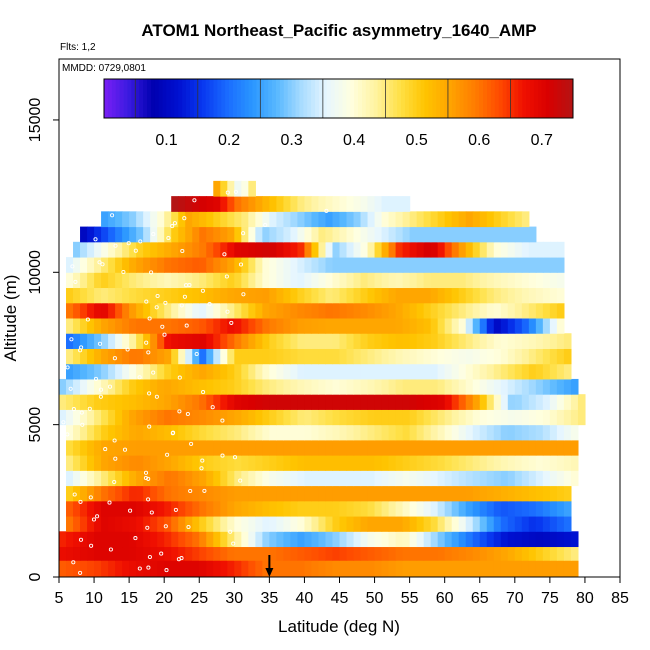 The width and height of the screenshot is (650, 650). Describe the element at coordinates (479, 140) in the screenshot. I see `colorbar-tick-label: 0.6` at that location.